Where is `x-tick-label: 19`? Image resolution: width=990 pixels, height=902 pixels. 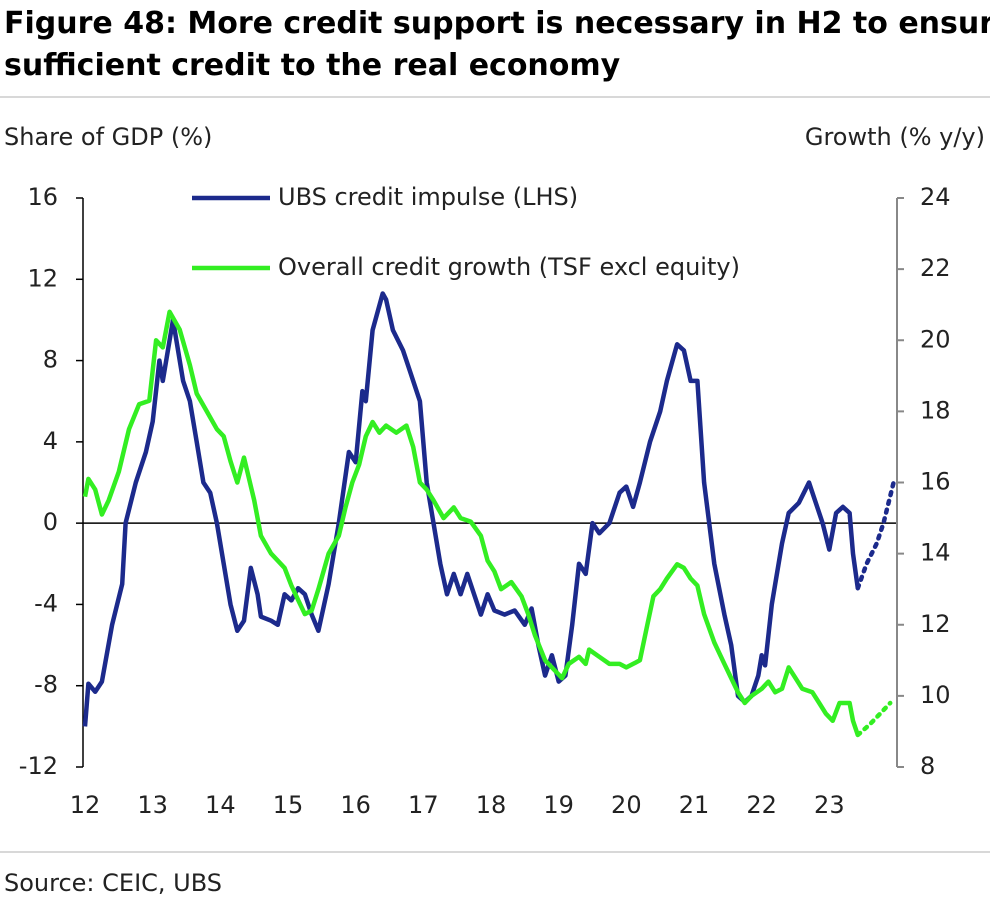
x-tick-label: 19 is located at coordinates (558, 805).